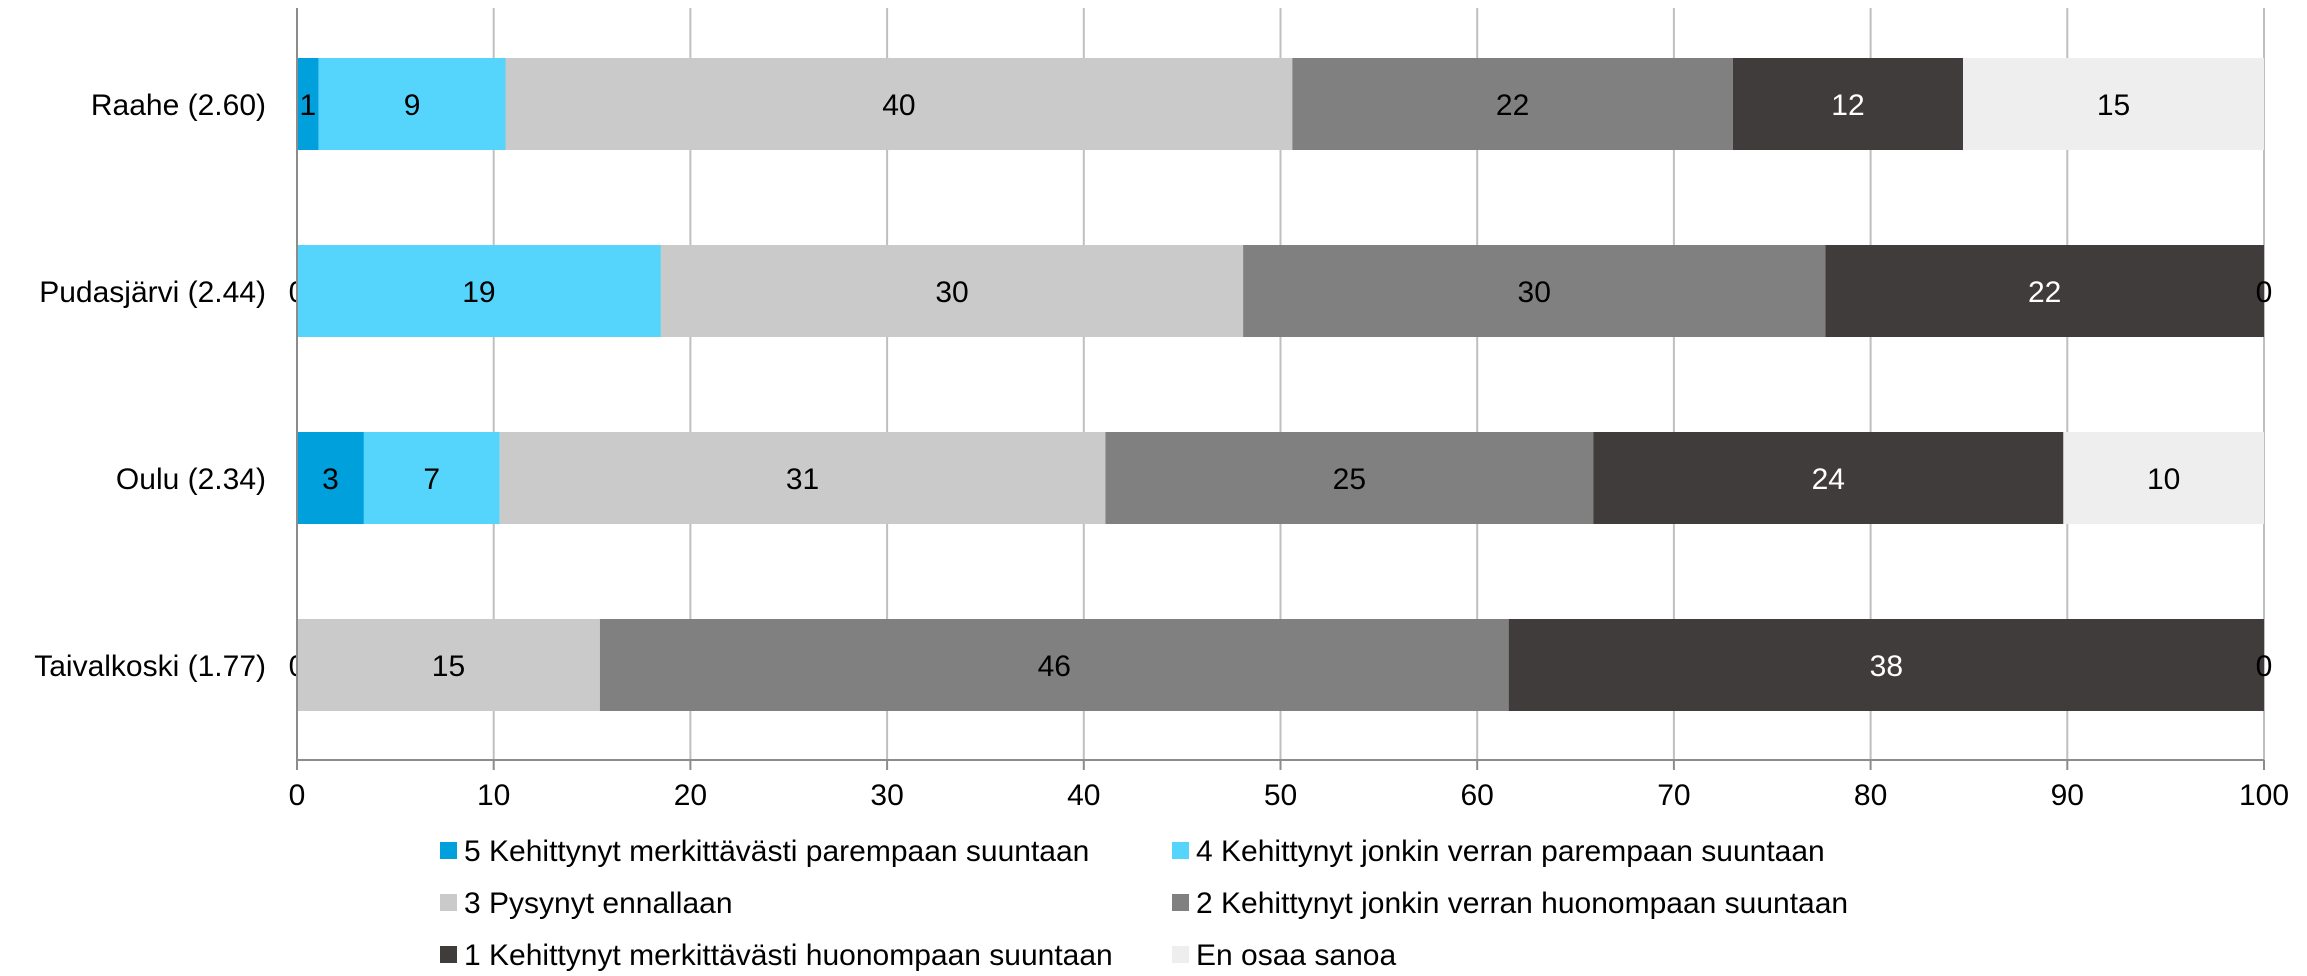  I want to click on x-tick-label: 90, so click(2067, 795).